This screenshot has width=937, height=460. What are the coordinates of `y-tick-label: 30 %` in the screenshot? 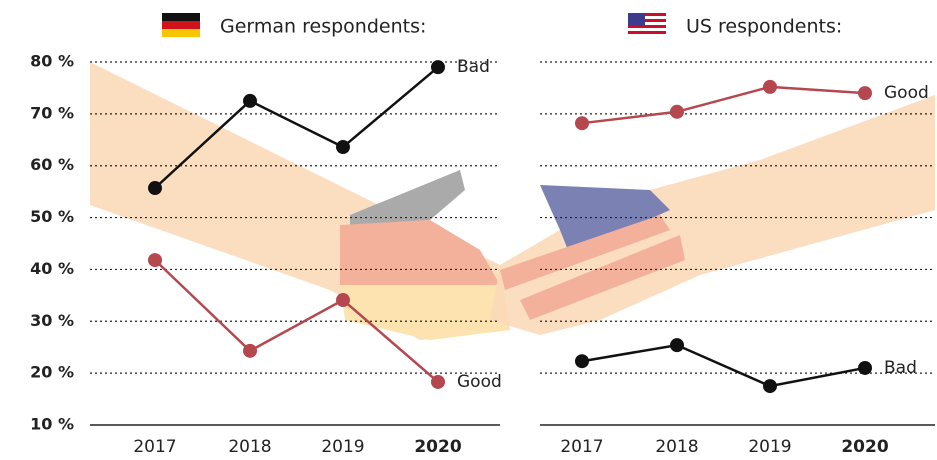 It's located at (52, 320).